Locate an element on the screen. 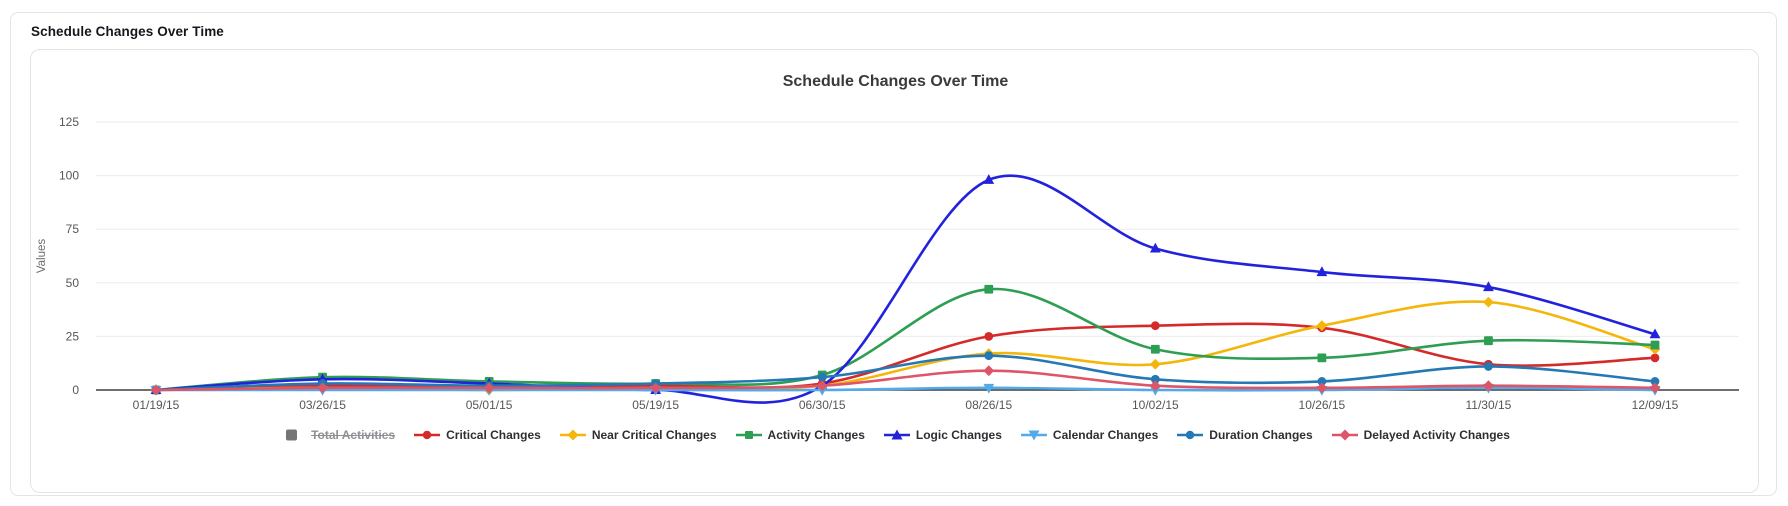 The width and height of the screenshot is (1788, 506). chart-text: 125 is located at coordinates (69, 122).